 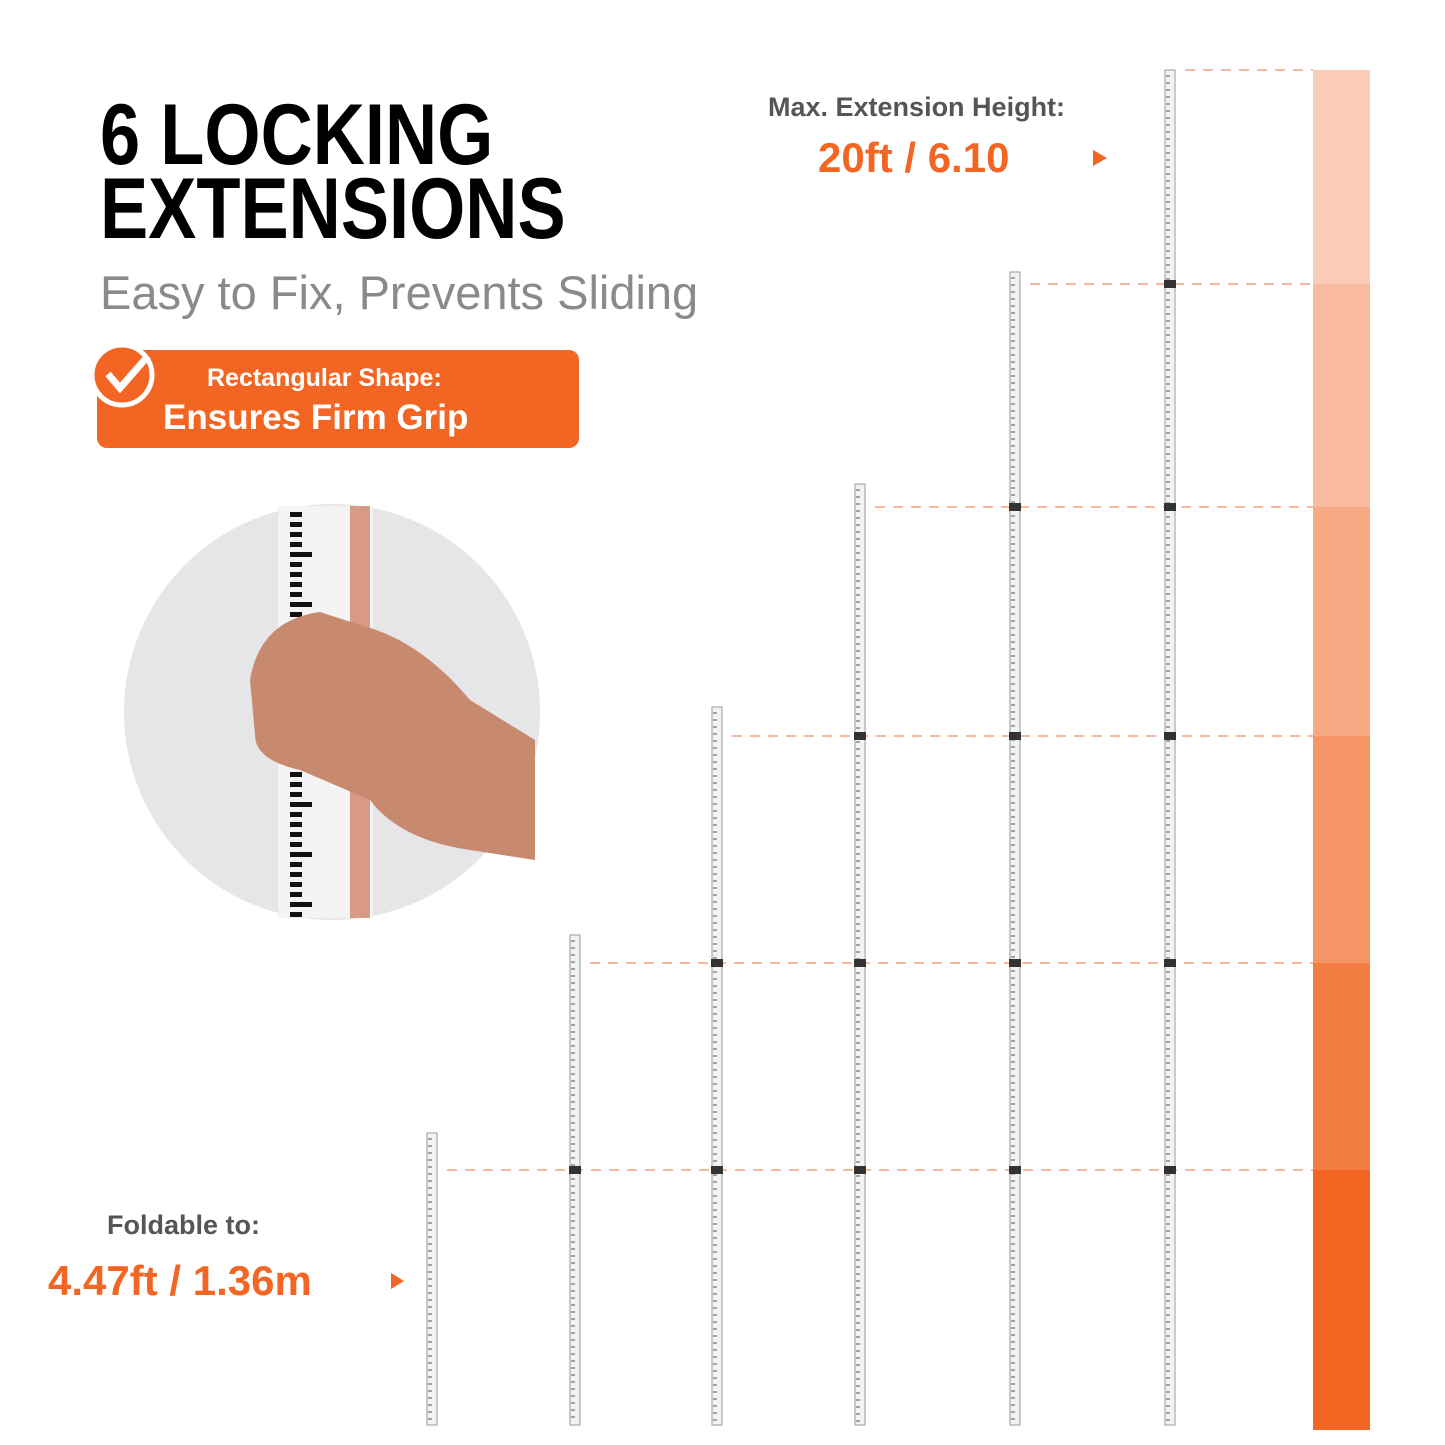 What do you see at coordinates (297, 135) in the screenshot?
I see `title: 6 LOCKING` at bounding box center [297, 135].